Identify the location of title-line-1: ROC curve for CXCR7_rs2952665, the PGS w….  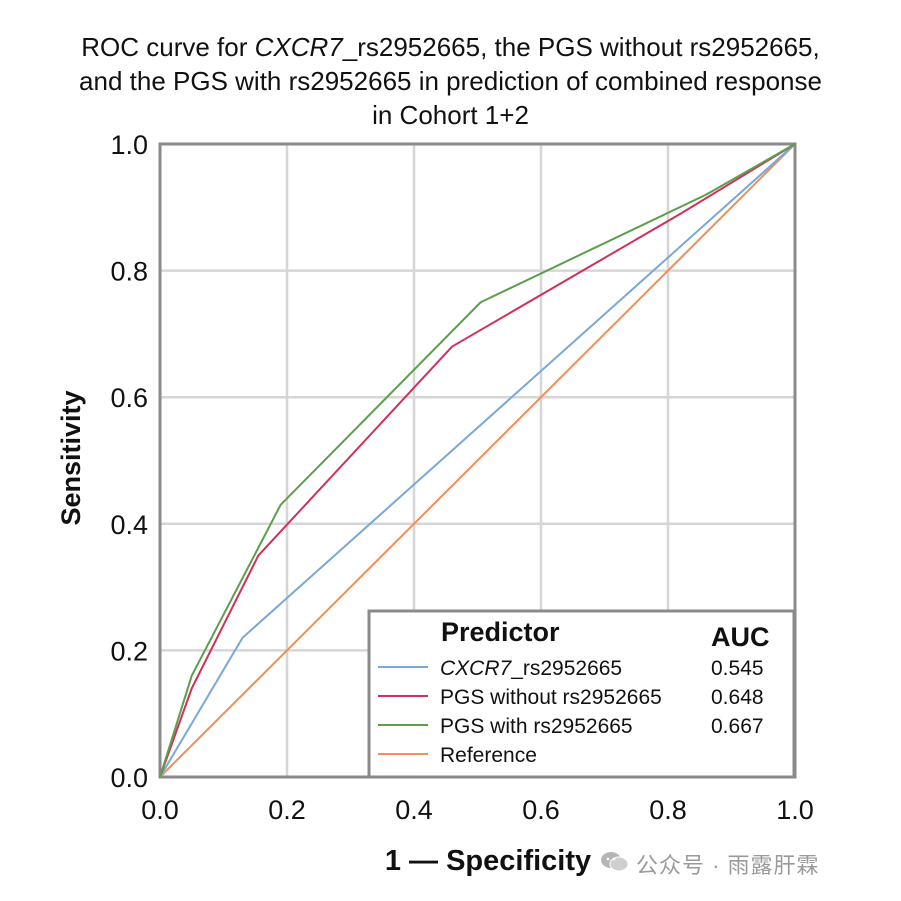
(450, 47).